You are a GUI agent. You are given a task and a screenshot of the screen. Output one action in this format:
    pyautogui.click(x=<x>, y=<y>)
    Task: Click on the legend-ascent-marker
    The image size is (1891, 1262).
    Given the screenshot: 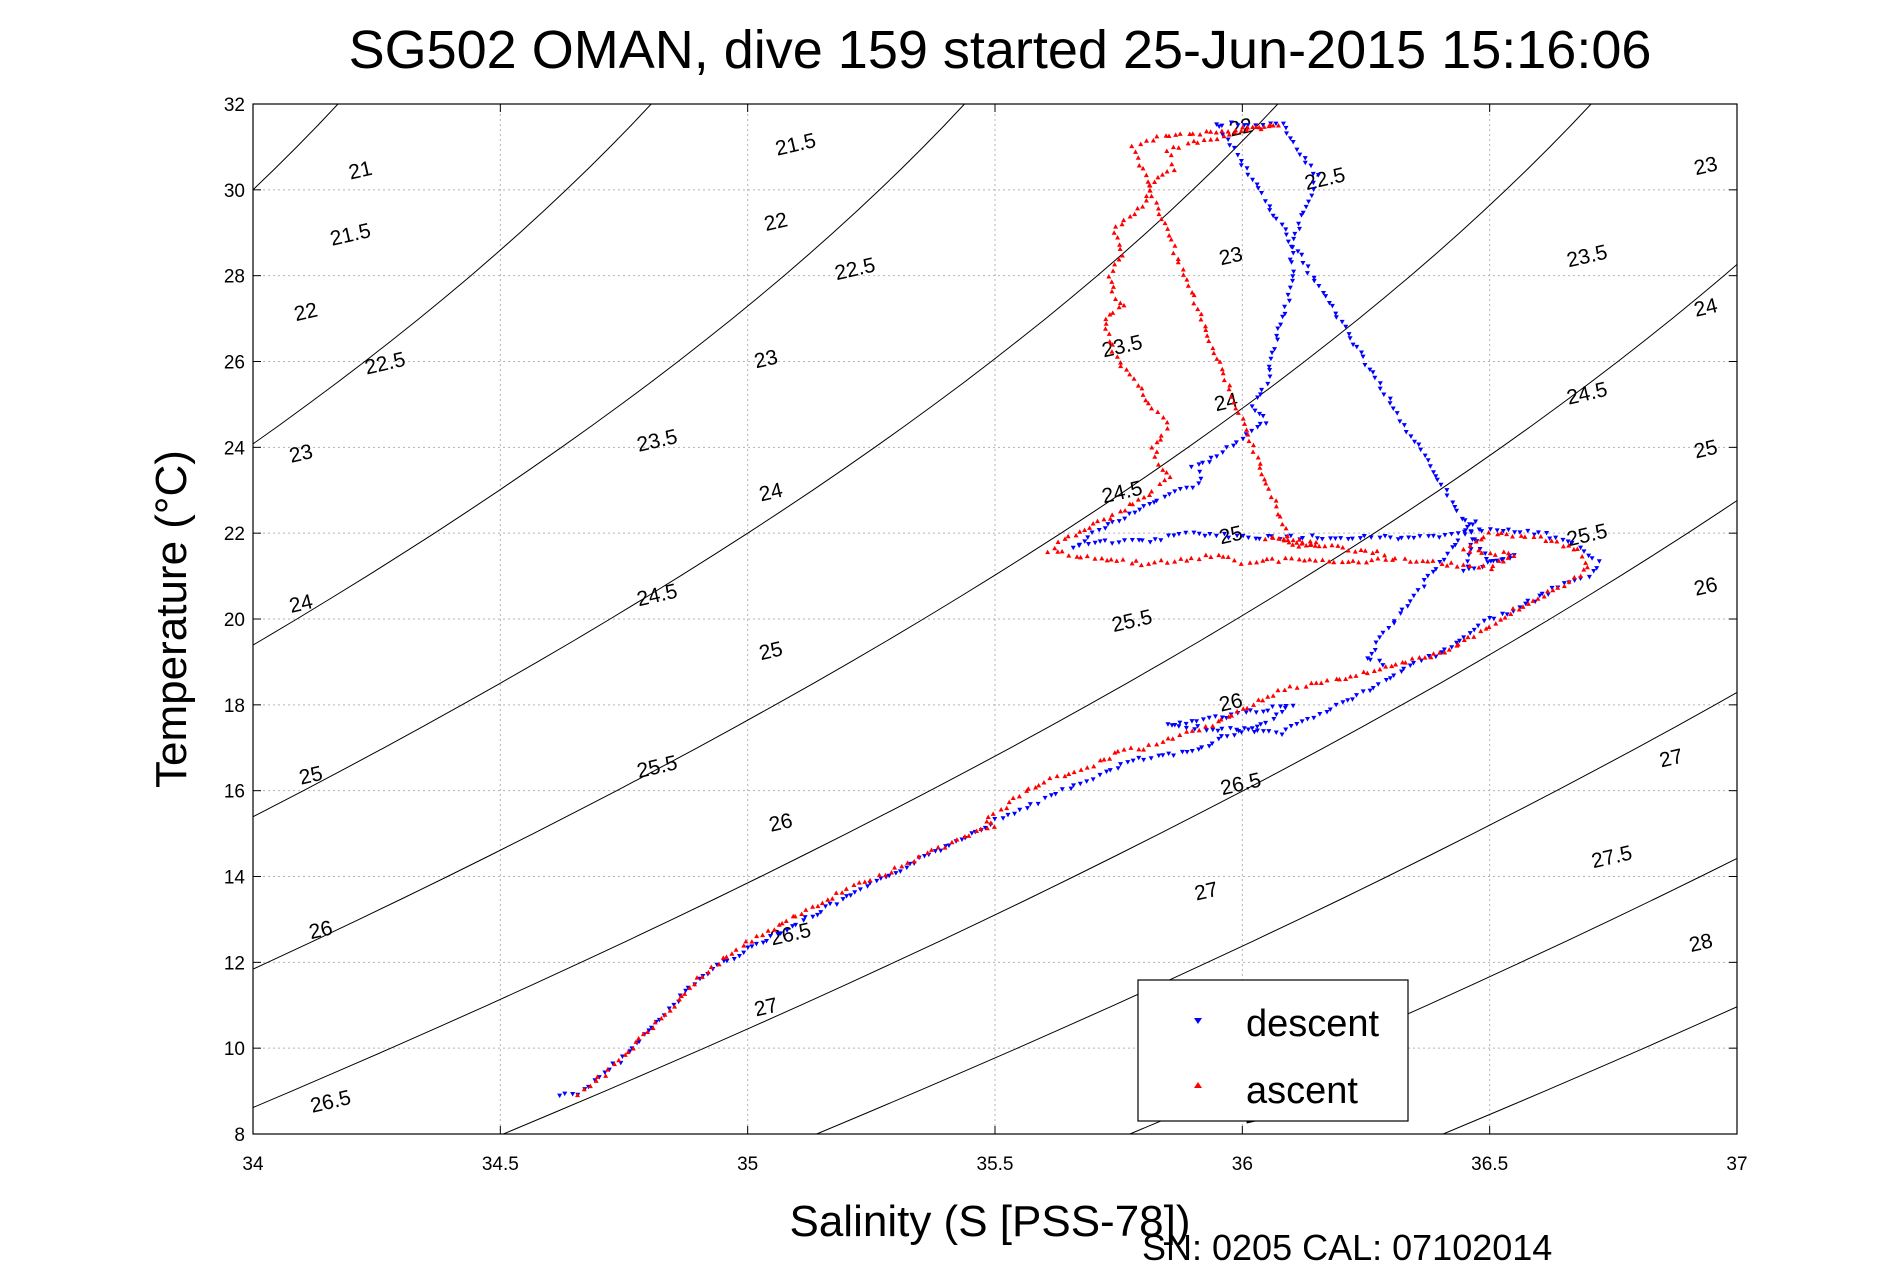 What is the action you would take?
    pyautogui.click(x=1198, y=1085)
    